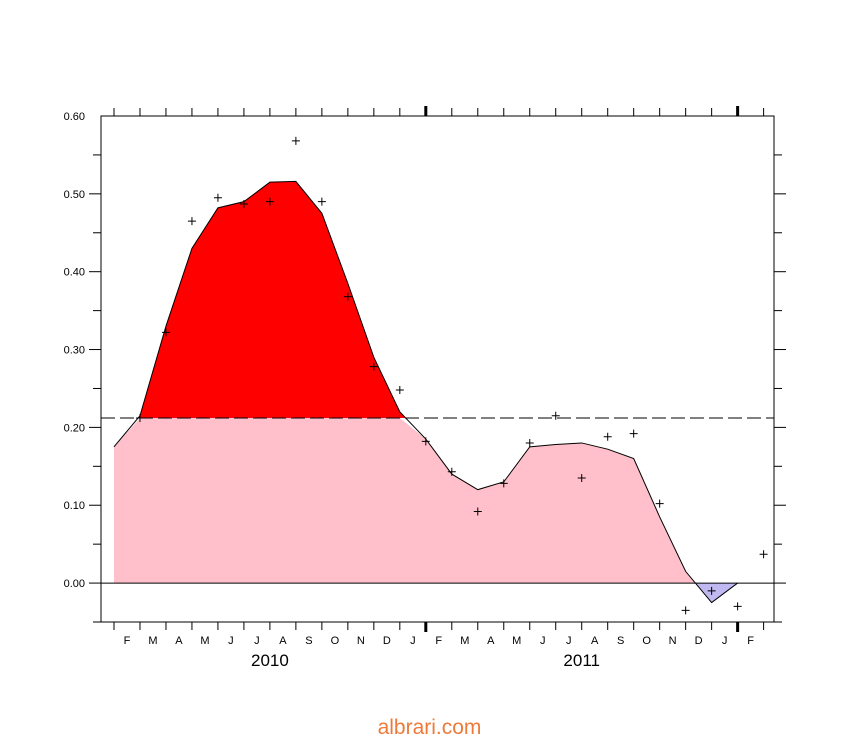 The width and height of the screenshot is (859, 740). I want to click on y-tick-label: 0.00, so click(74, 584).